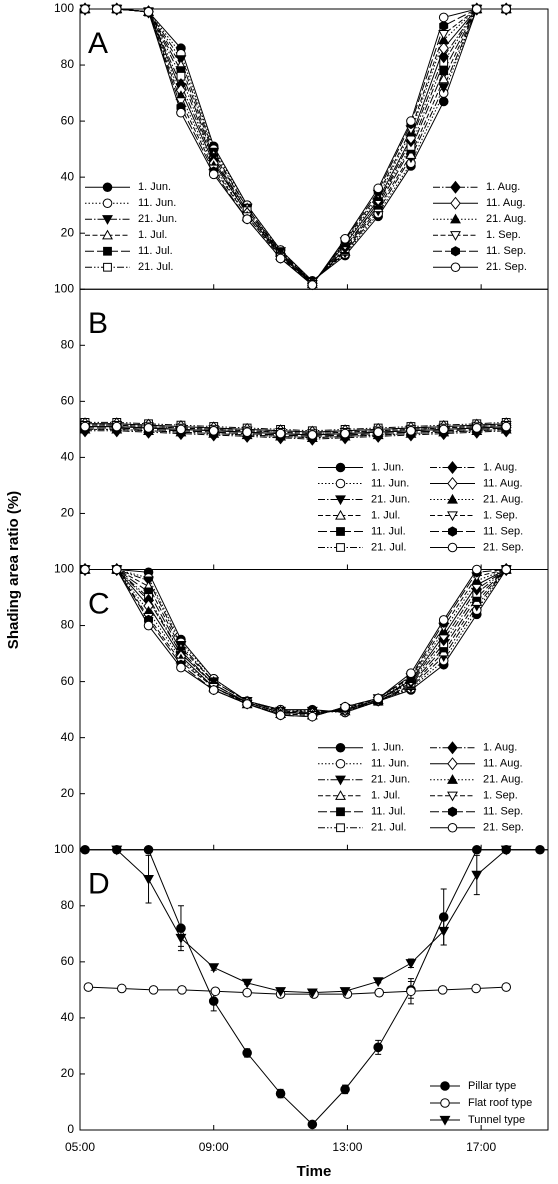  Describe the element at coordinates (390, 764) in the screenshot. I see `legend-label: 11. Jun.` at that location.